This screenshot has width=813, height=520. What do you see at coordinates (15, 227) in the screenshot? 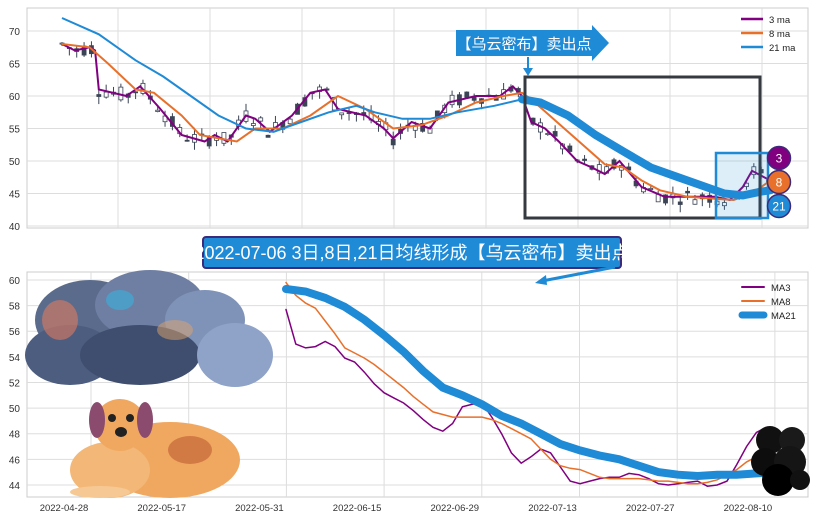
I see `y-tick-label: 40` at bounding box center [15, 227].